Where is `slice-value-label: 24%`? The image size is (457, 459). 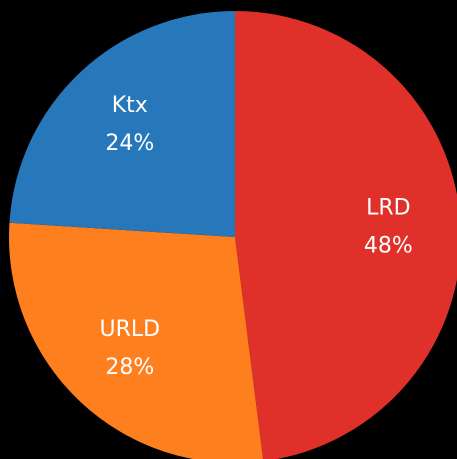 slice-value-label: 24% is located at coordinates (129, 143).